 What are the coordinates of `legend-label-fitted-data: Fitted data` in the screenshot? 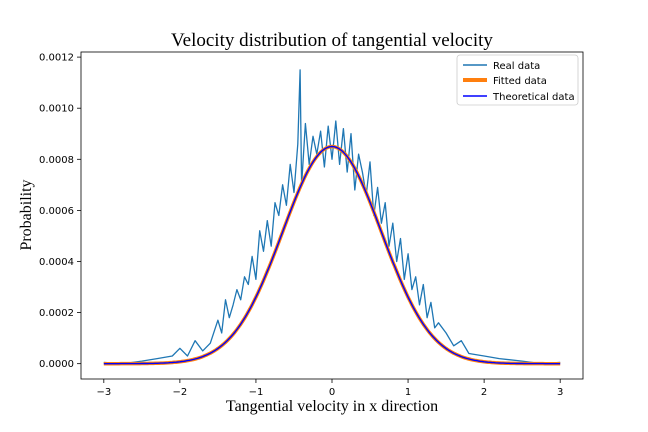 It's located at (520, 81).